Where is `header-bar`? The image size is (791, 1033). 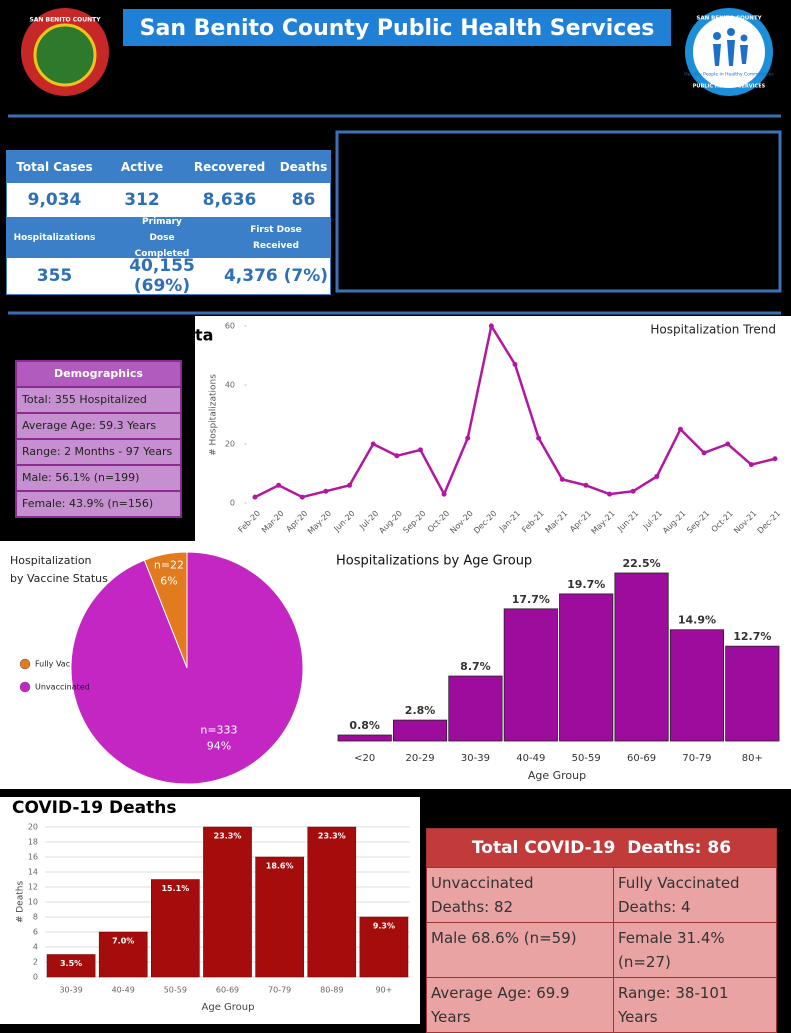 header-bar is located at coordinates (397, 27).